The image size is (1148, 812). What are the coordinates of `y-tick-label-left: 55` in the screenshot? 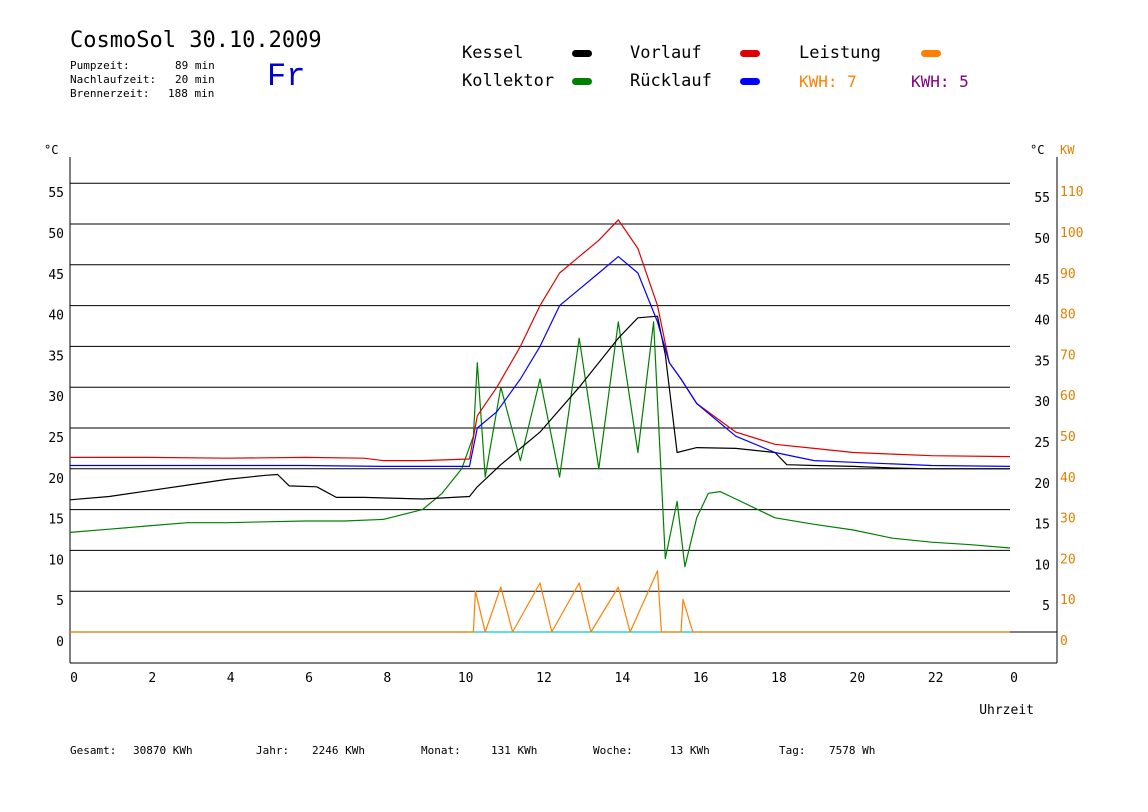 It's located at (56, 193).